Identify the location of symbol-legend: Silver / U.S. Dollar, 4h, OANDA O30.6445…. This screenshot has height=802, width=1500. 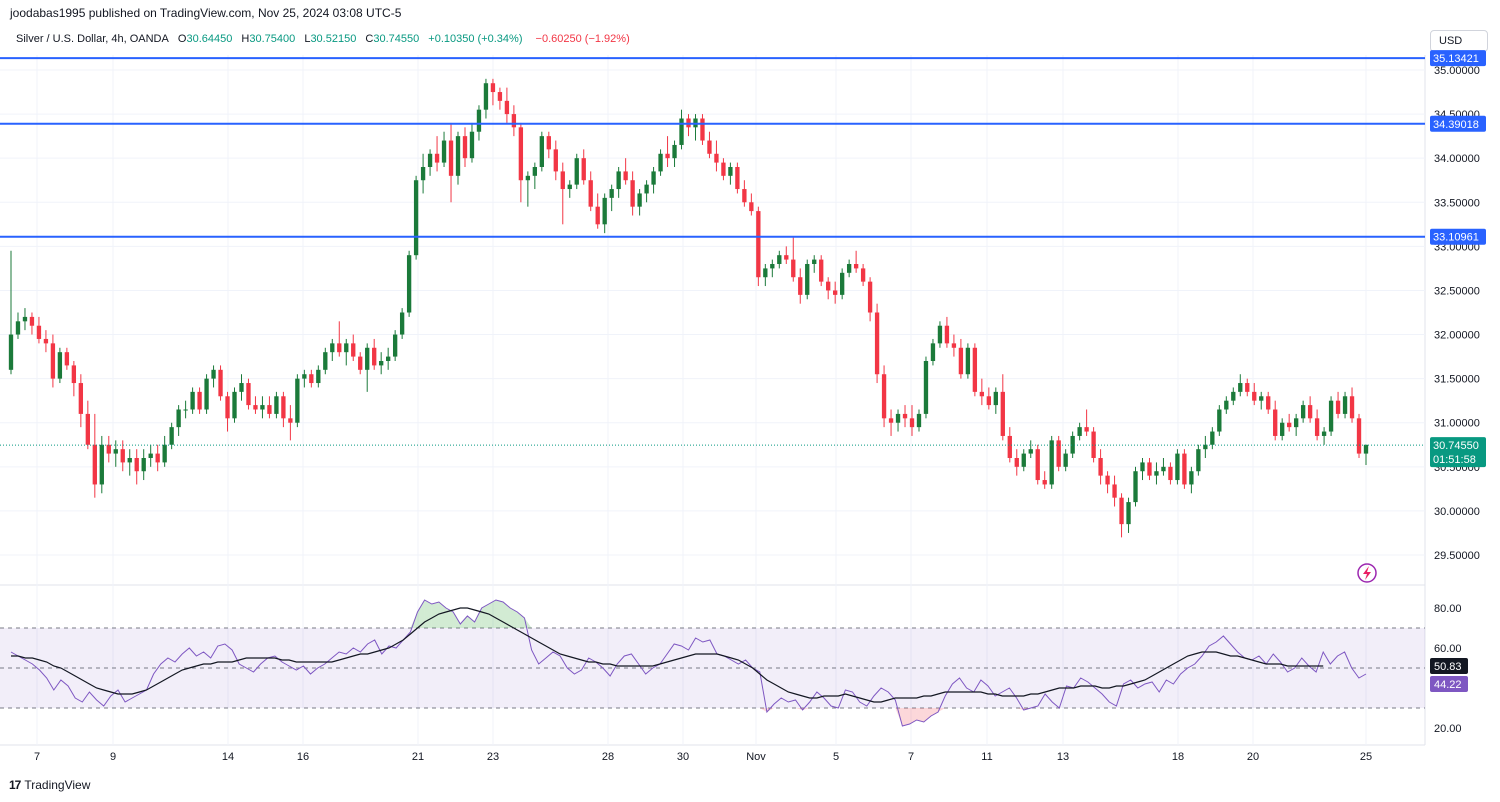
(323, 39).